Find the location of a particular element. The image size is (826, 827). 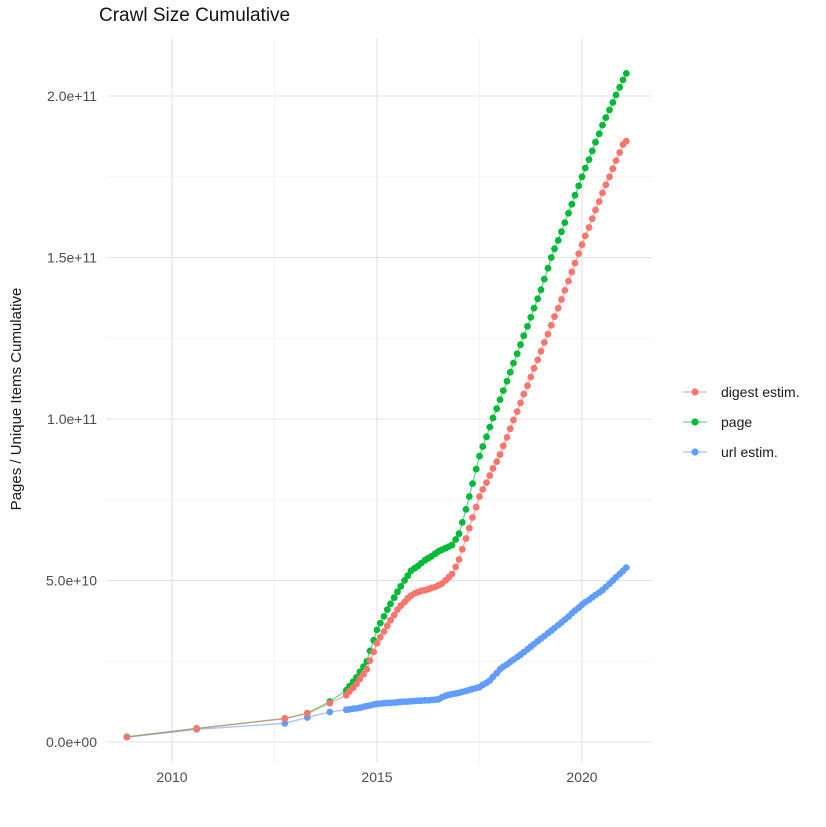

legend-key-icon is located at coordinates (695, 452).